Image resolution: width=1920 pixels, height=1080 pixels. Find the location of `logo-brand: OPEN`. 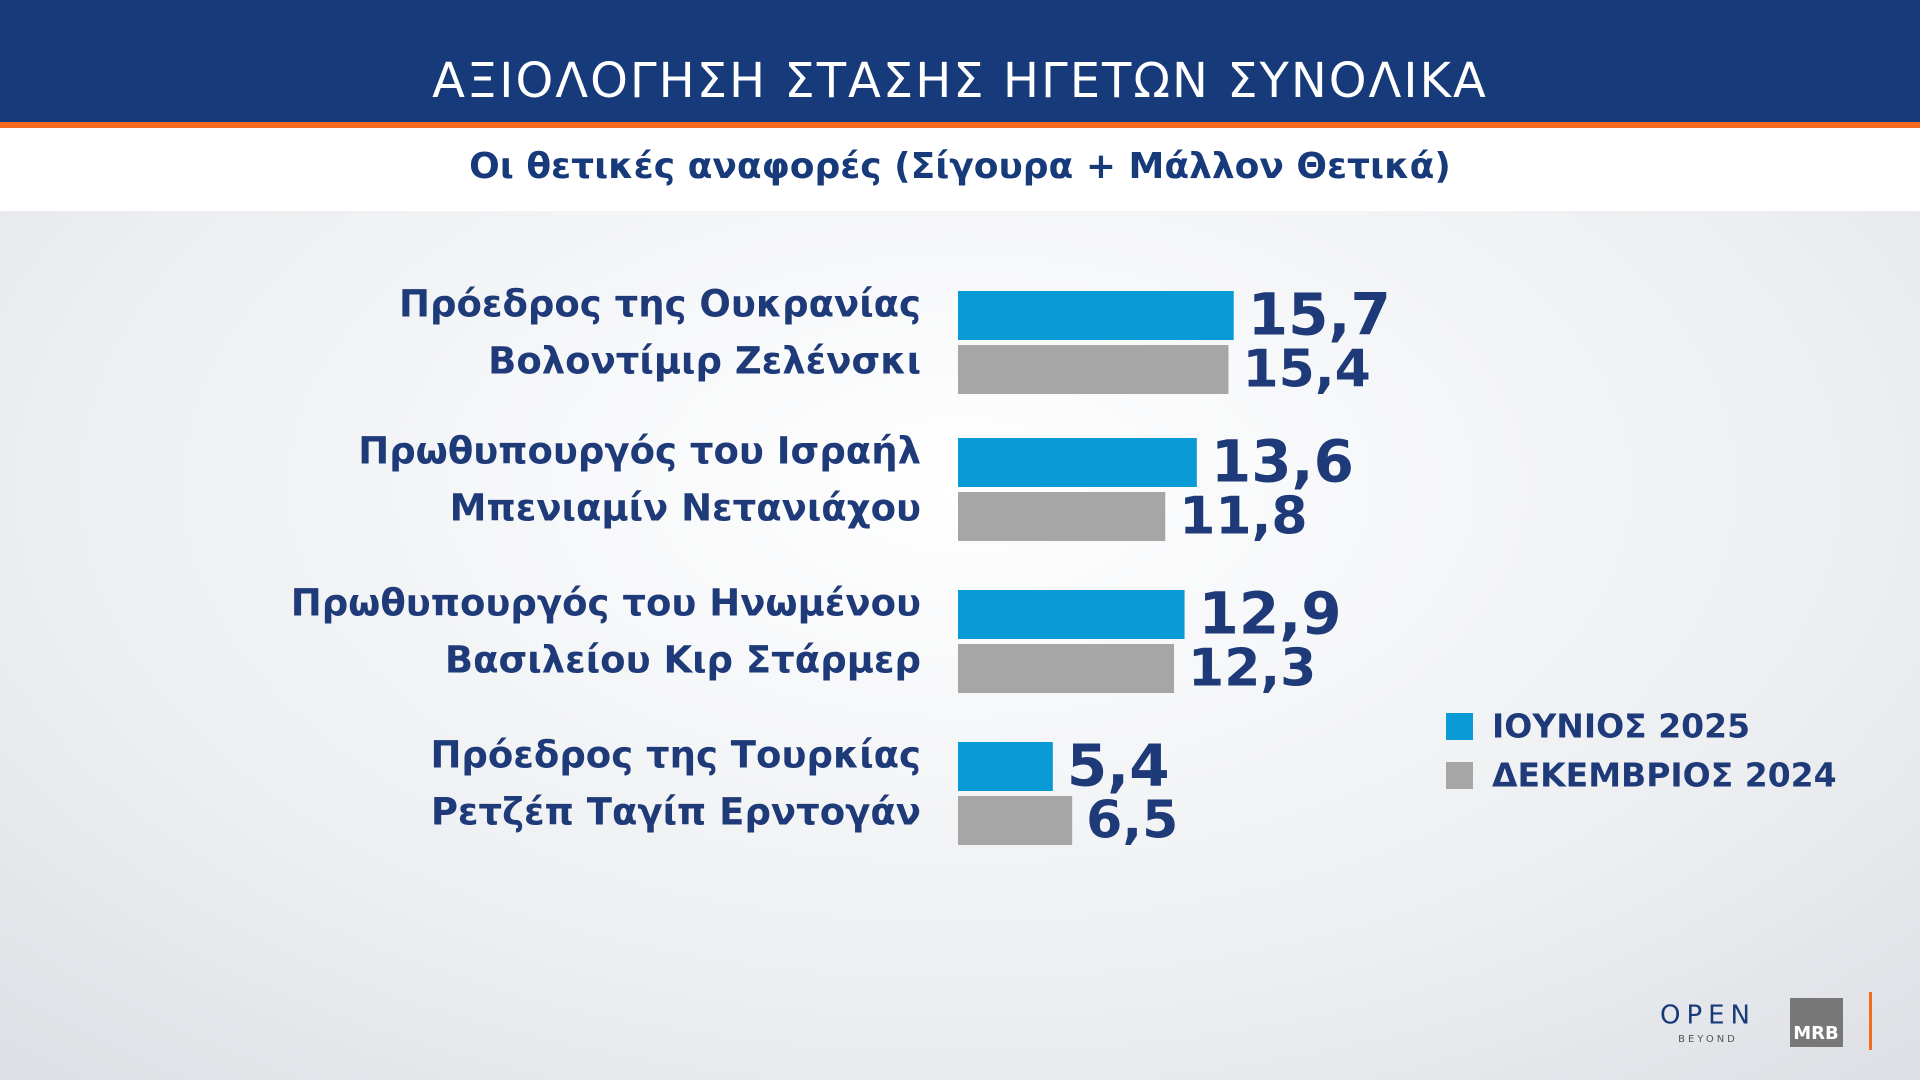

logo-brand: OPEN is located at coordinates (1708, 1016).